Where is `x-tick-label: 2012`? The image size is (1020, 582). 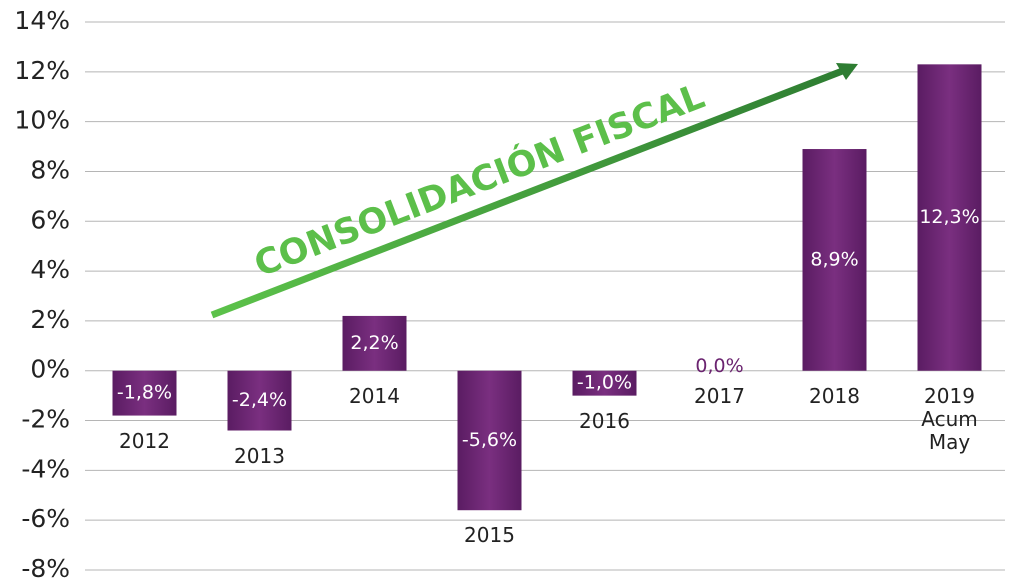 x-tick-label: 2012 is located at coordinates (144, 440).